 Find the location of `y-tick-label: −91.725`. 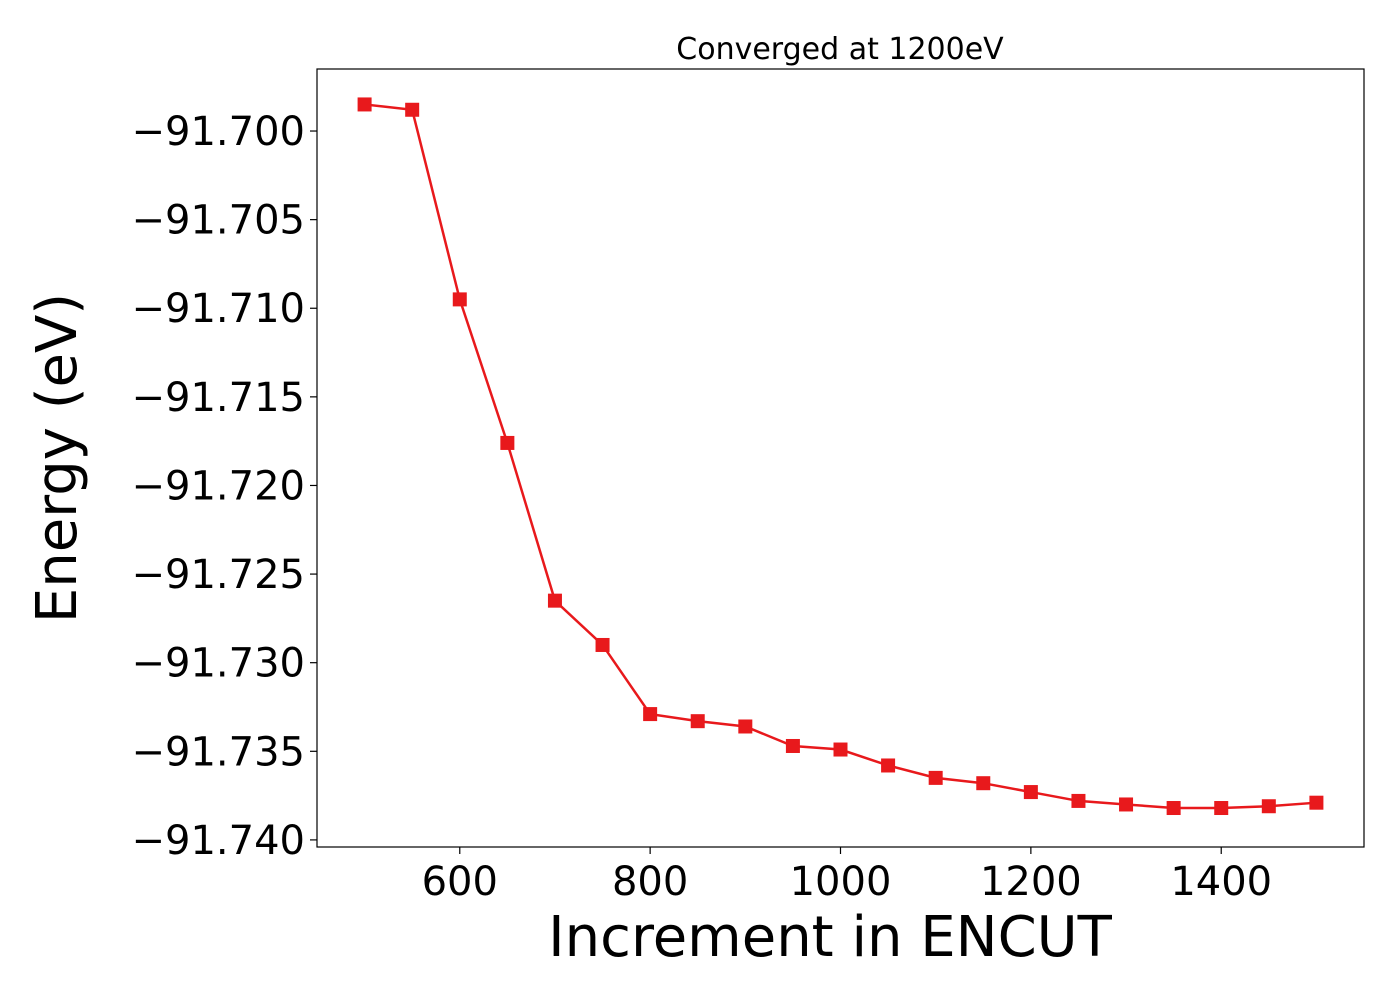

y-tick-label: −91.725 is located at coordinates (218, 575).